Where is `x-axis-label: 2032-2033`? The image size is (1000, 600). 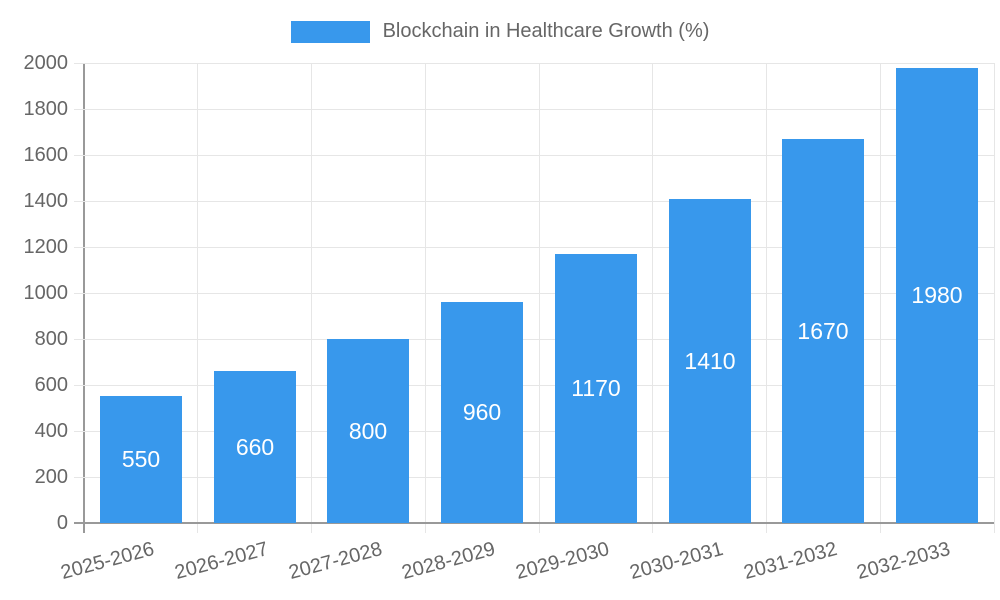
x-axis-label: 2032-2033 is located at coordinates (904, 560).